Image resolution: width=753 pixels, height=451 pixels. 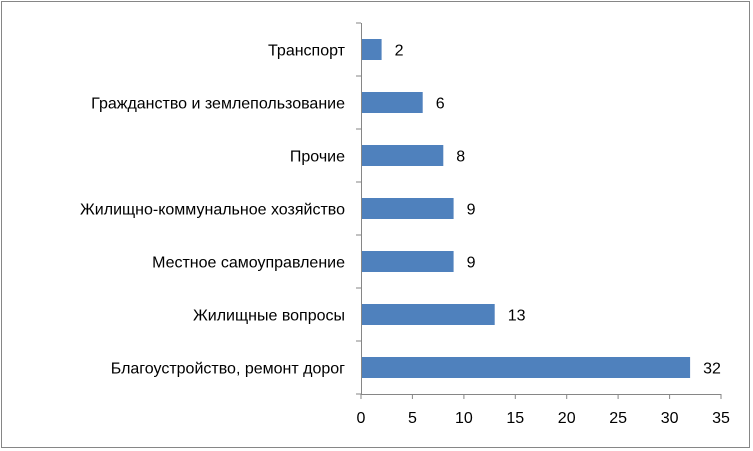 I want to click on x-tick-label: 10, so click(x=464, y=418).